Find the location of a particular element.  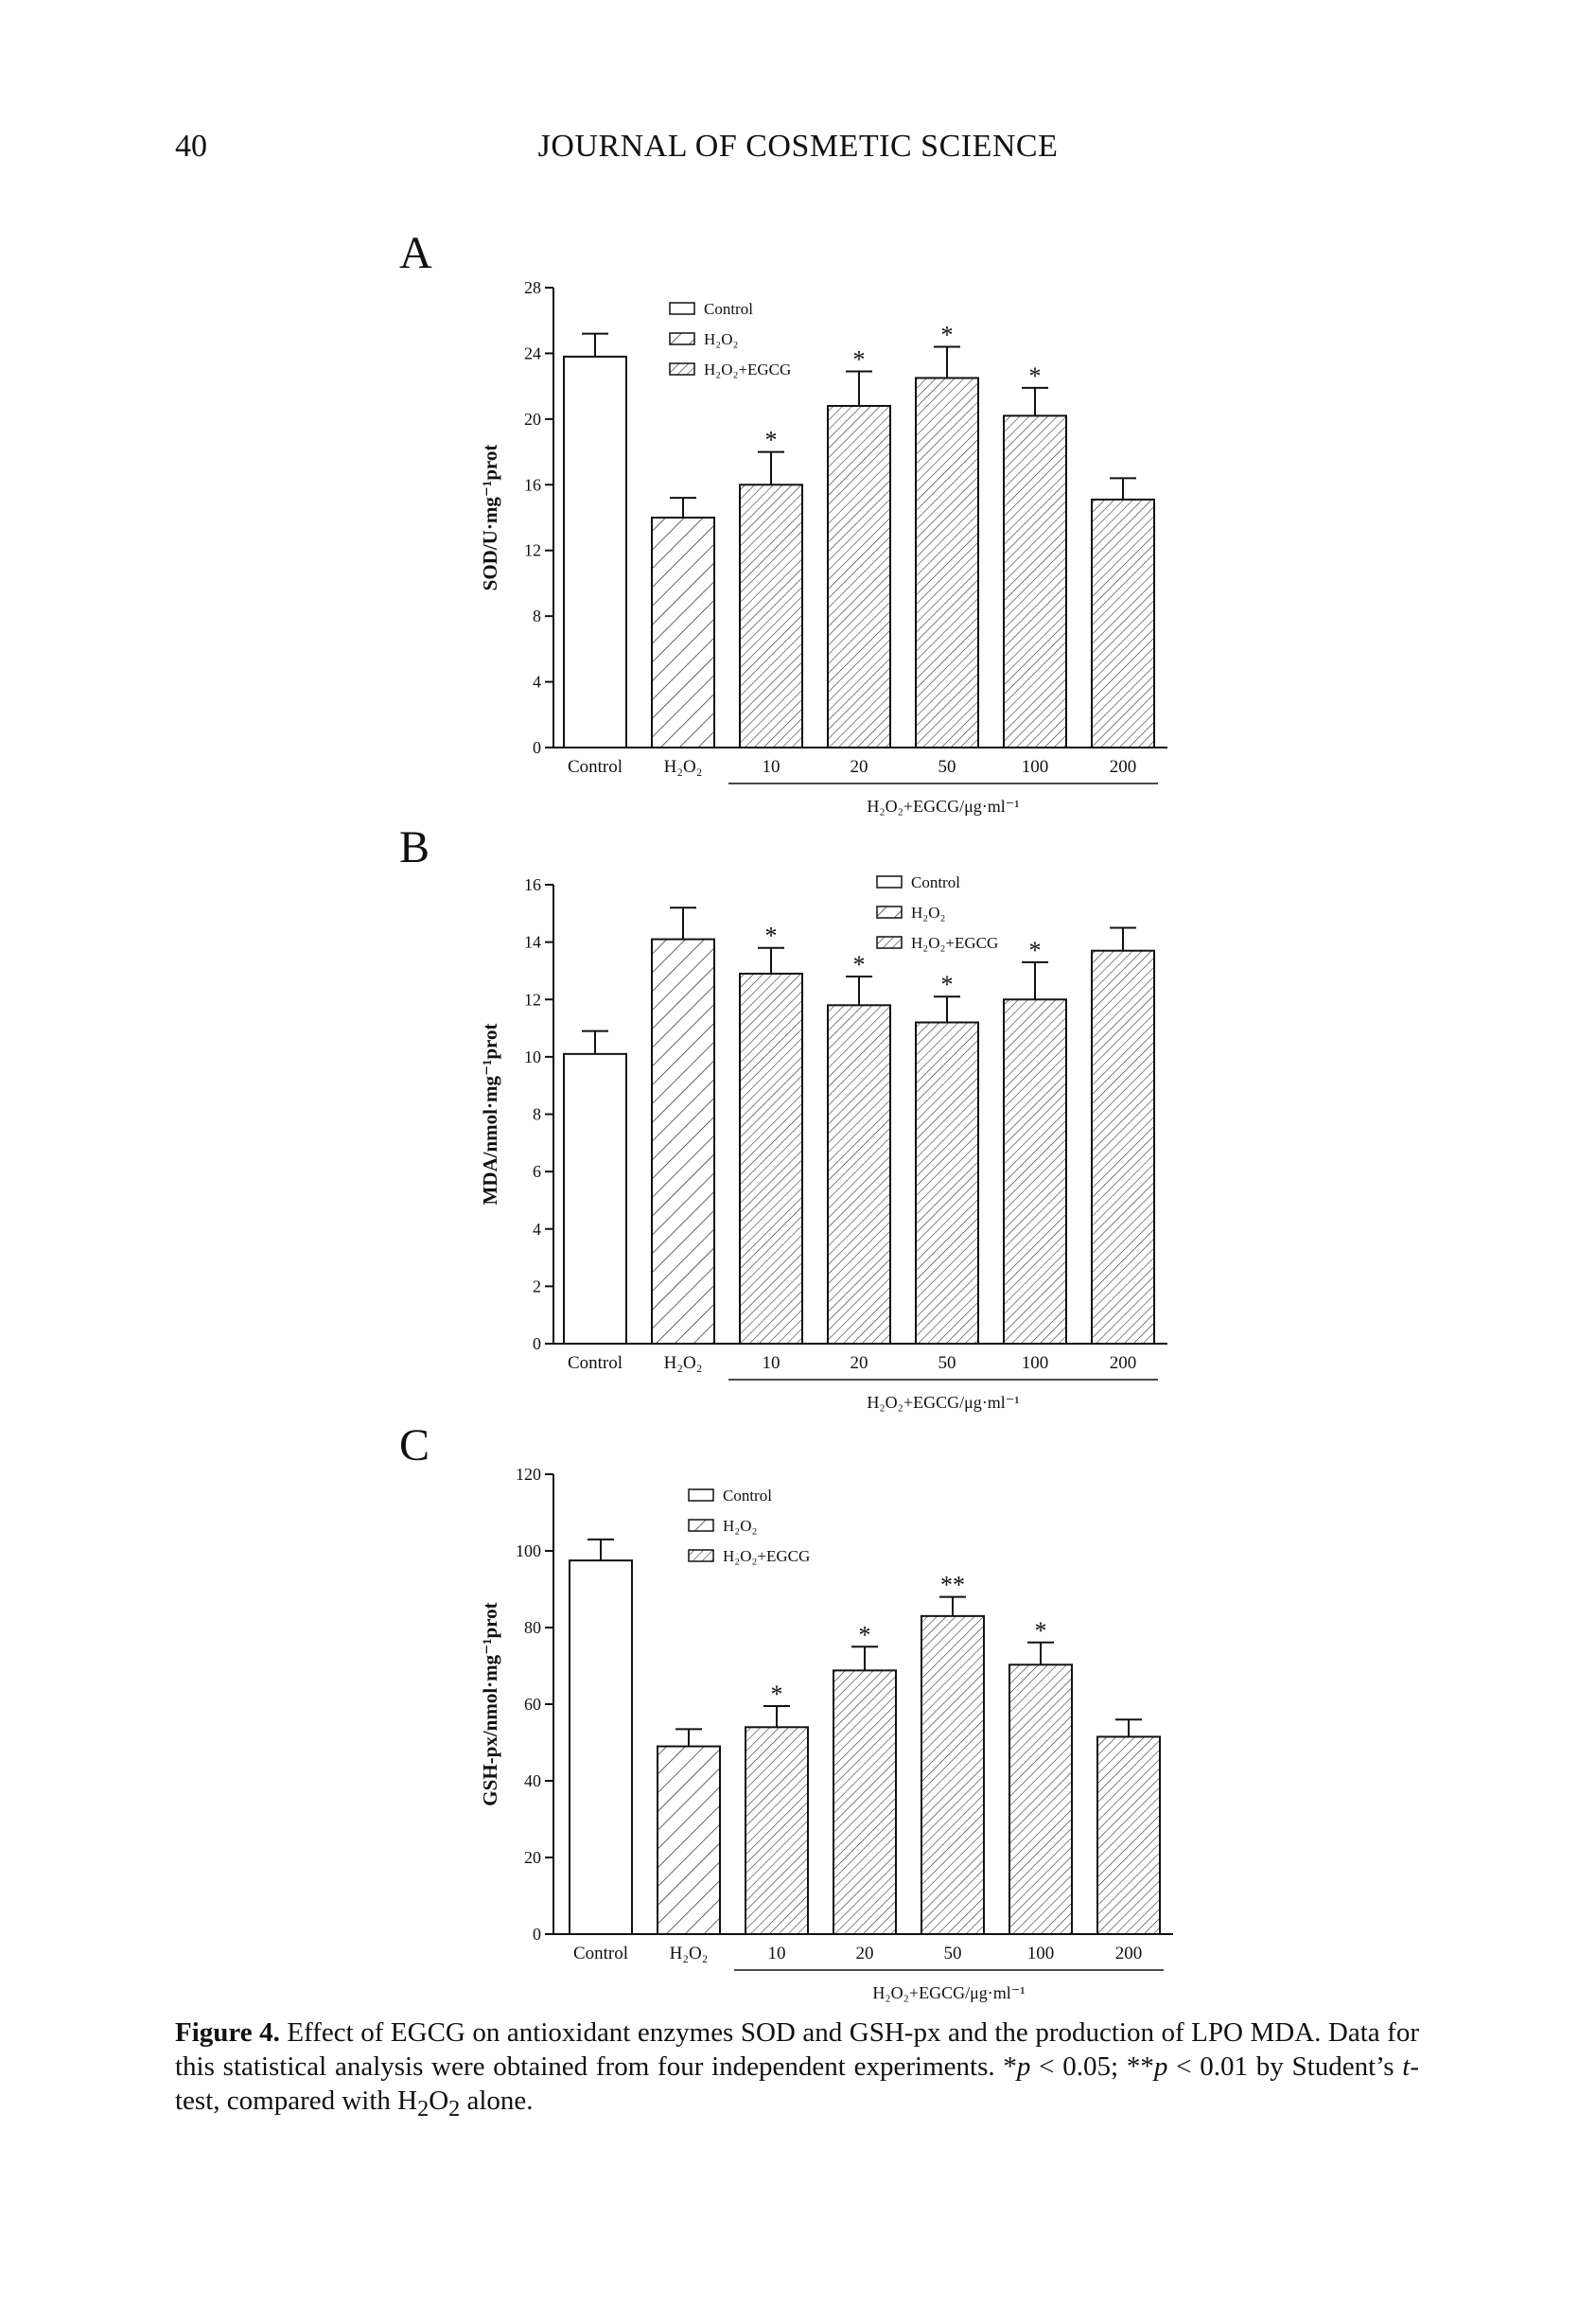

significance-marker: ** is located at coordinates (952, 1585).